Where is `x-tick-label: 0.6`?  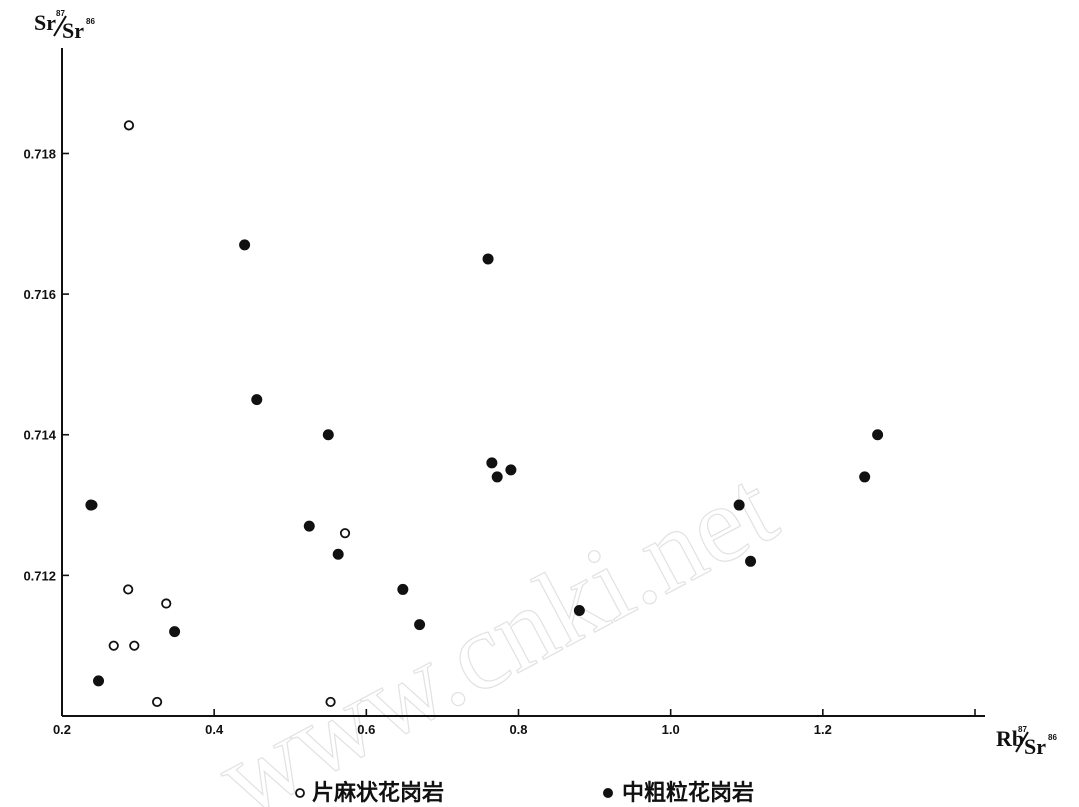 x-tick-label: 0.6 is located at coordinates (366, 729).